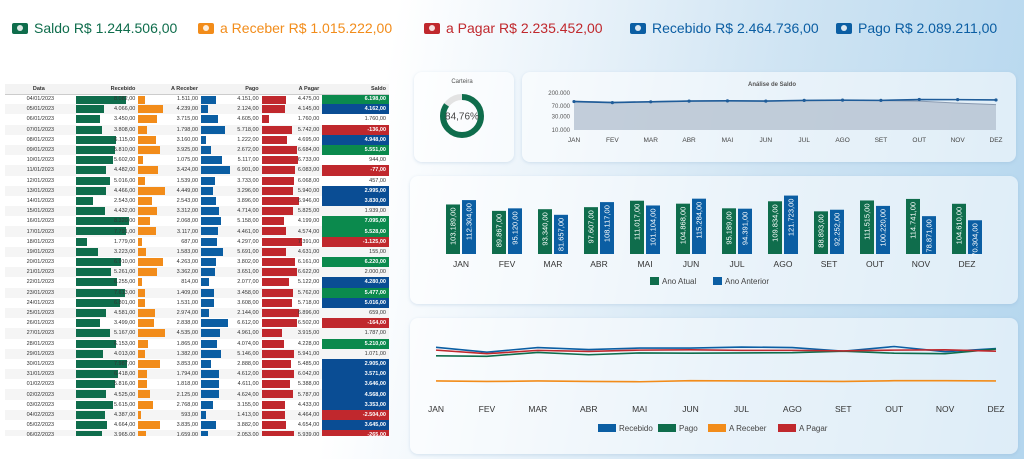  I want to click on table-cell: 4.461,00, so click(231, 231).